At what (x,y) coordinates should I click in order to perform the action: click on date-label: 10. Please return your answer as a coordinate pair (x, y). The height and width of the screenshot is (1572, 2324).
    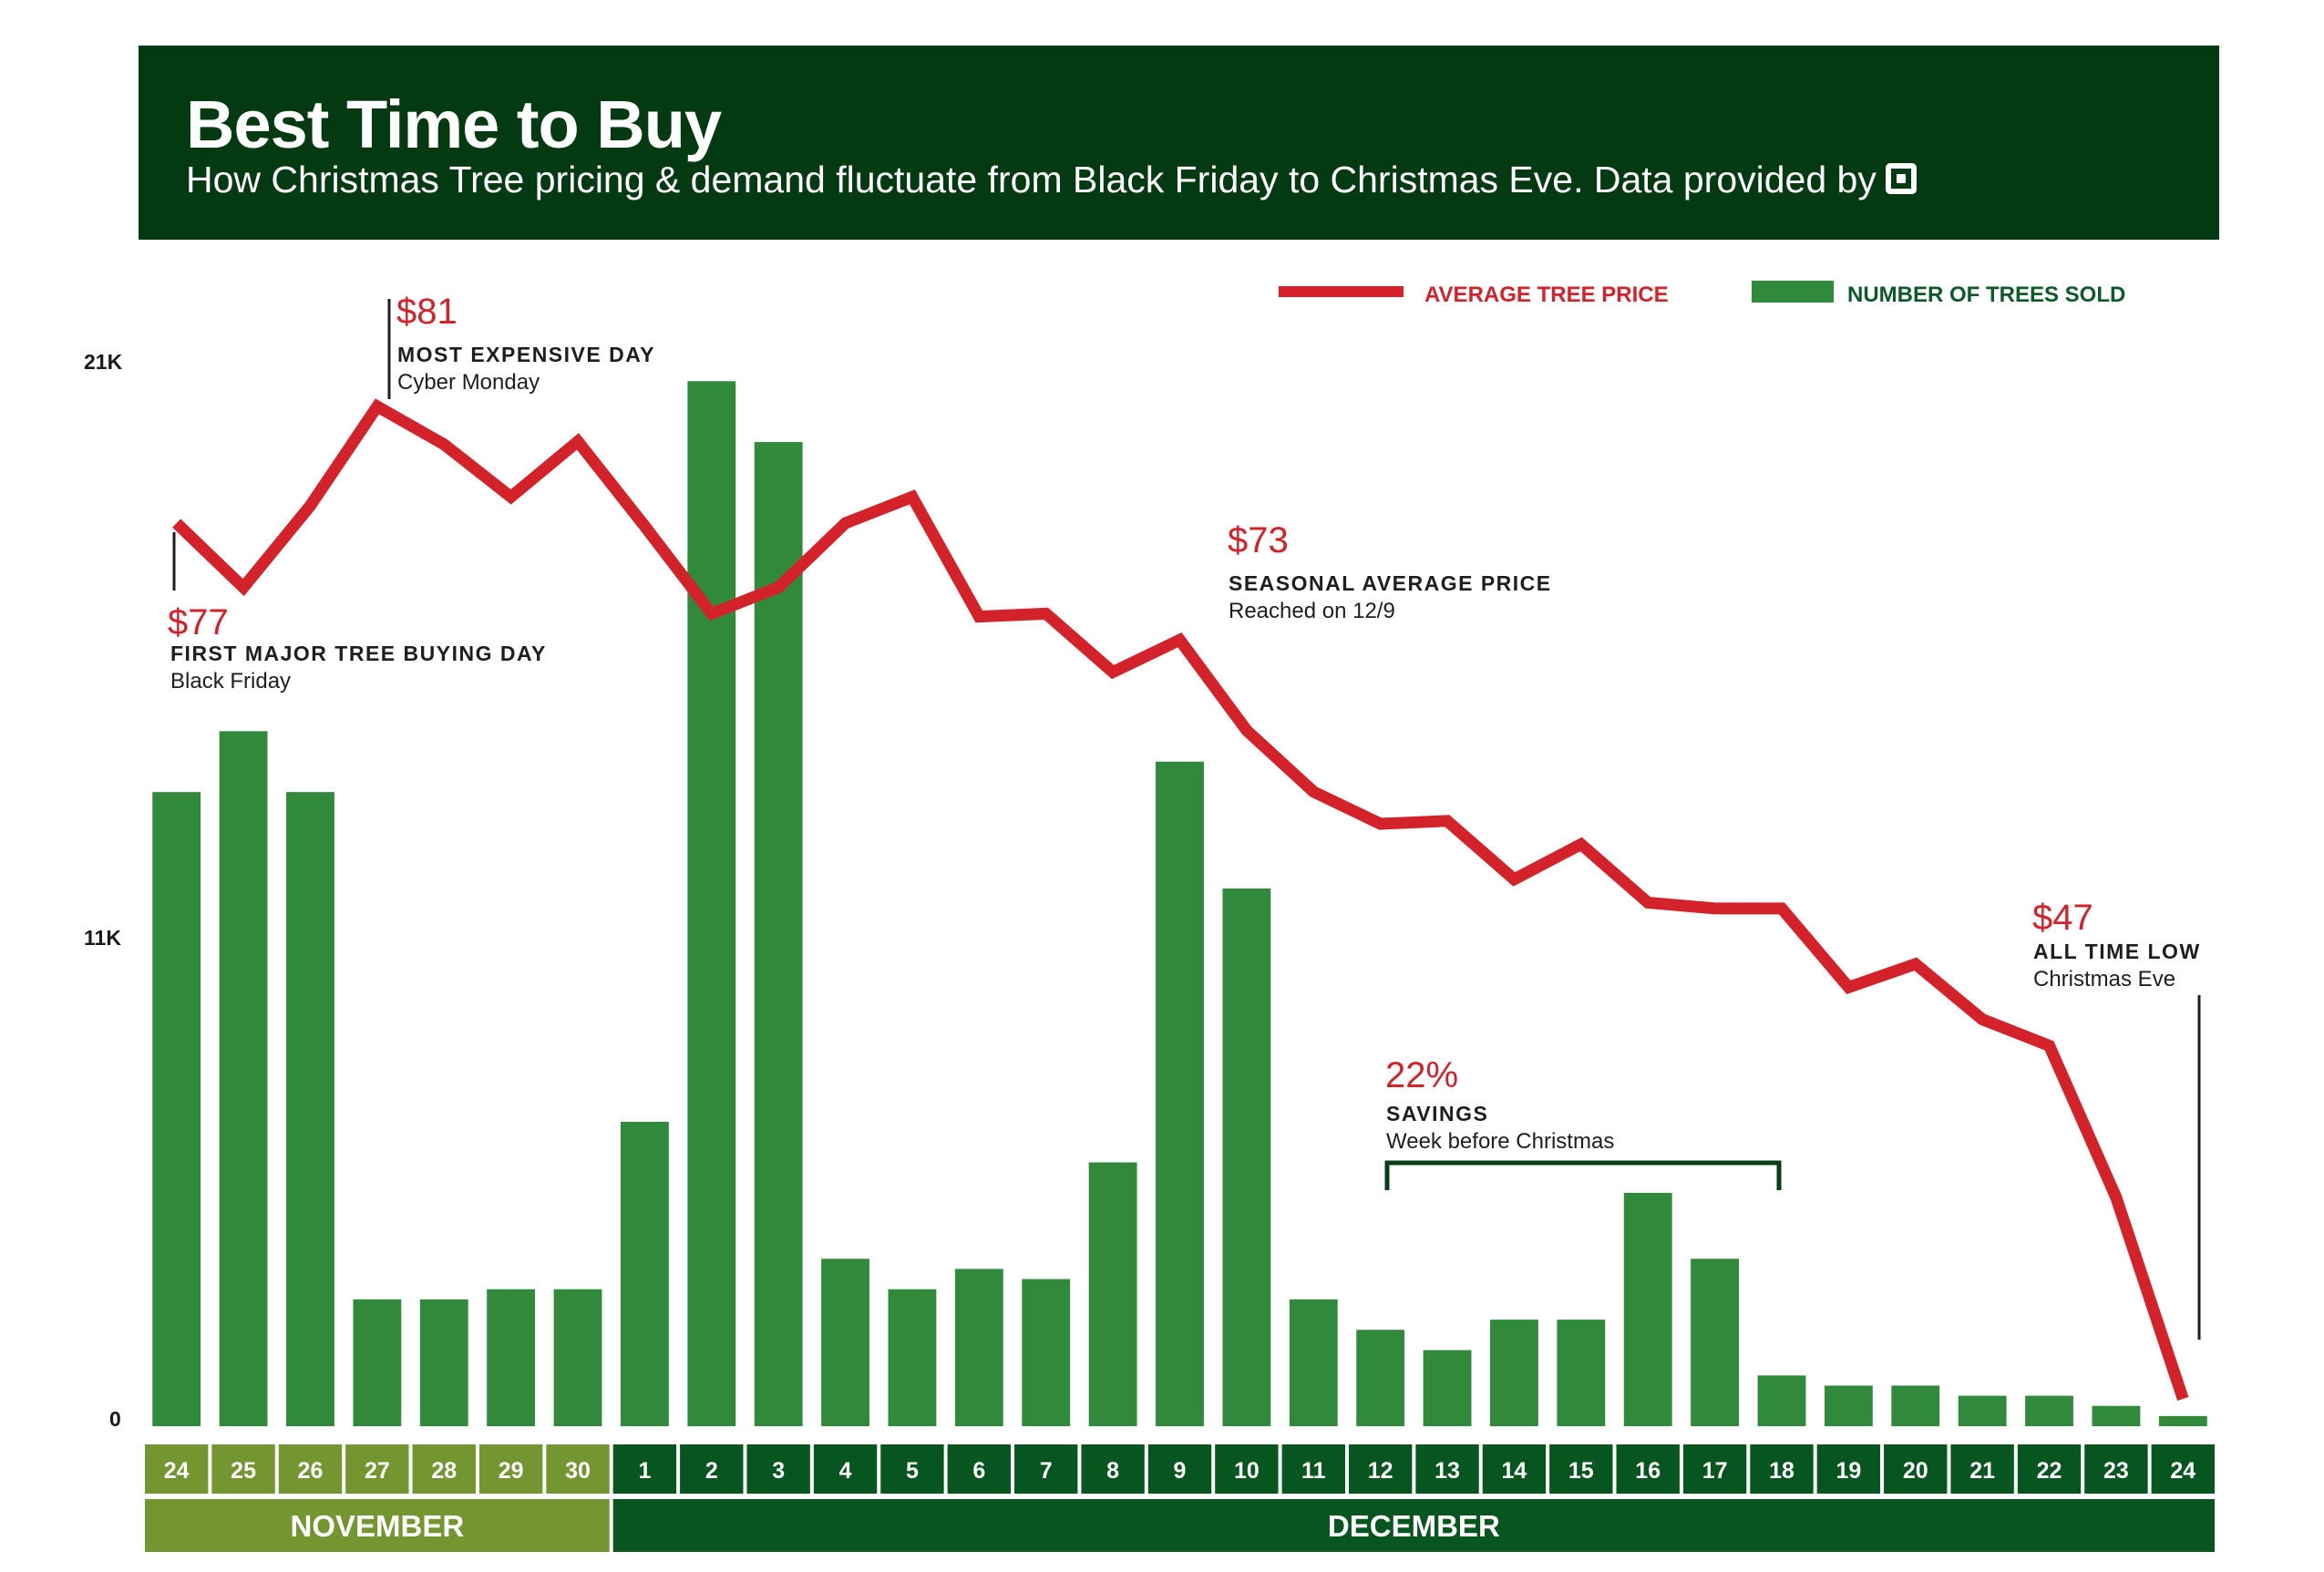
    Looking at the image, I should click on (1247, 1471).